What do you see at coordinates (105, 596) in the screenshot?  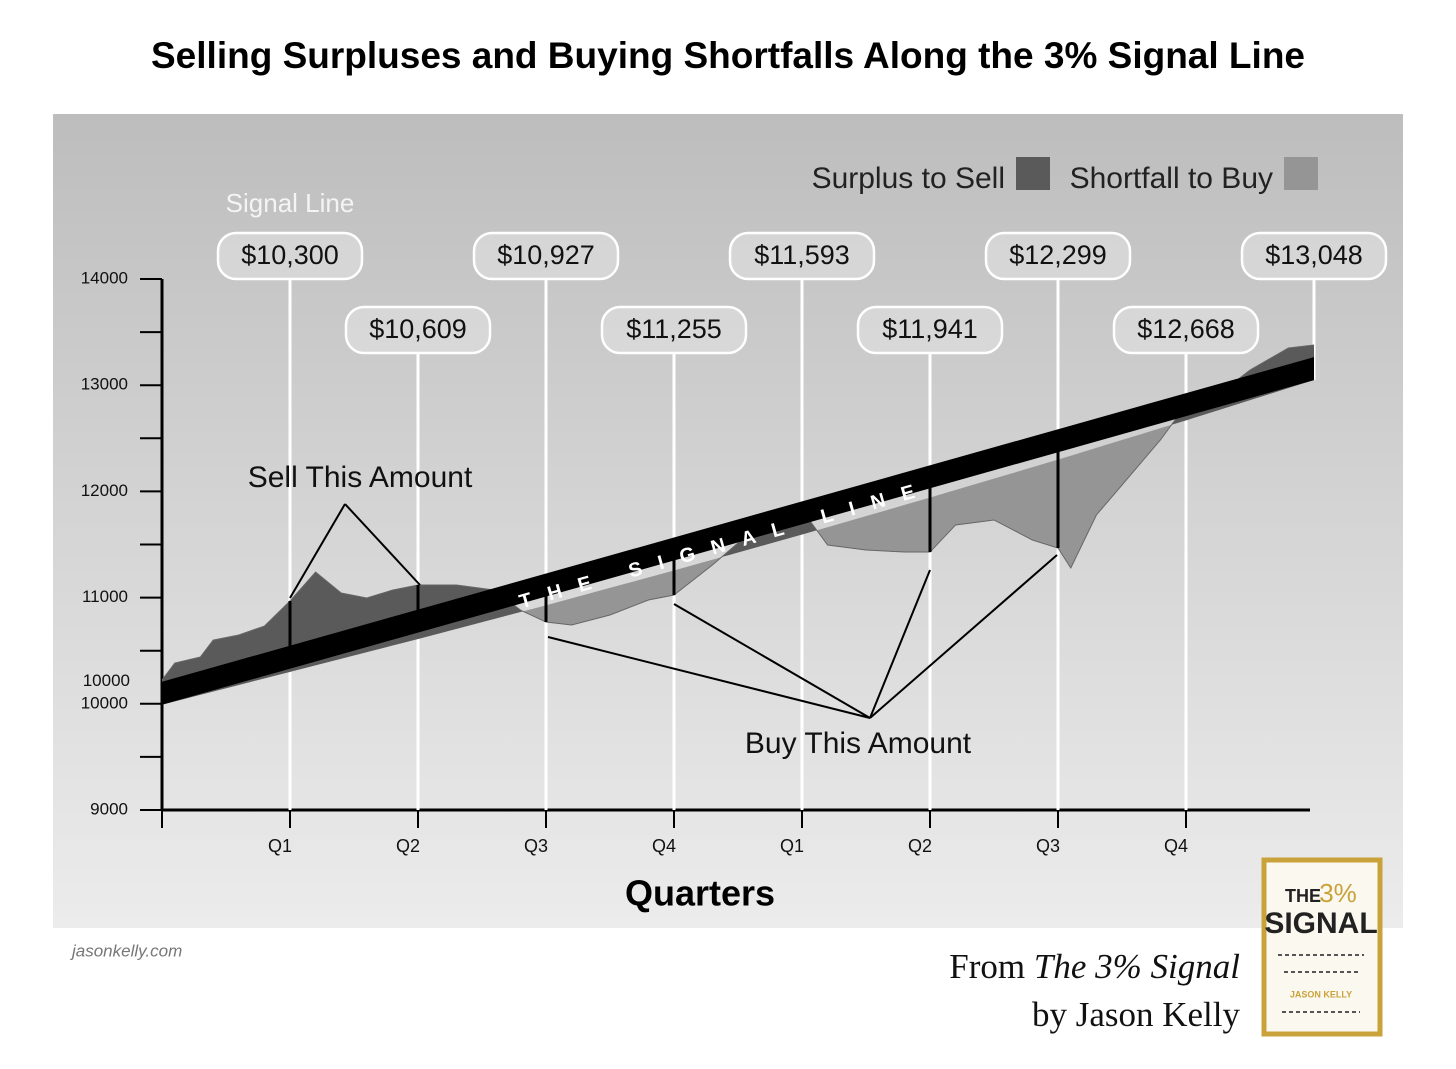 I see `y-tick-label: 11000` at bounding box center [105, 596].